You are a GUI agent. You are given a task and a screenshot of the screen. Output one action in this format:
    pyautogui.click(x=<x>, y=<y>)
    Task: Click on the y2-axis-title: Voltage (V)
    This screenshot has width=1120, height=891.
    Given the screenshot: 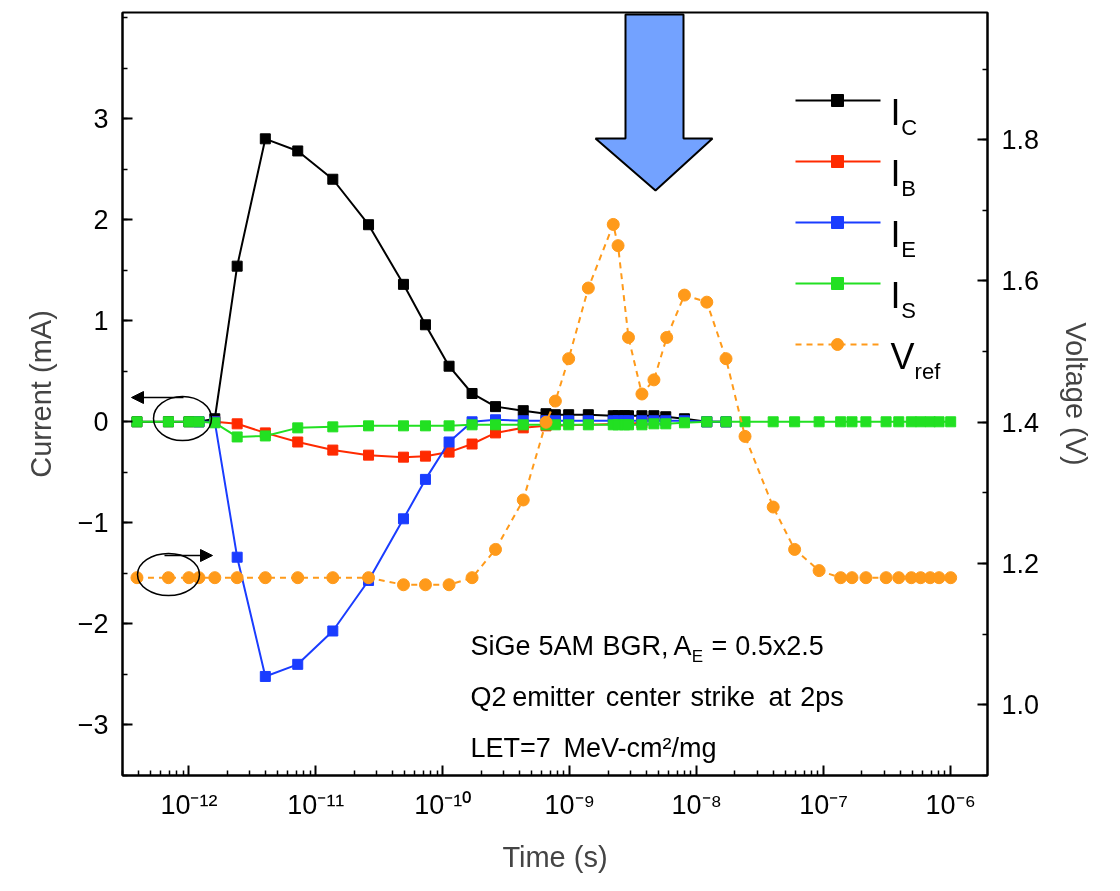 What is the action you would take?
    pyautogui.click(x=1076, y=394)
    